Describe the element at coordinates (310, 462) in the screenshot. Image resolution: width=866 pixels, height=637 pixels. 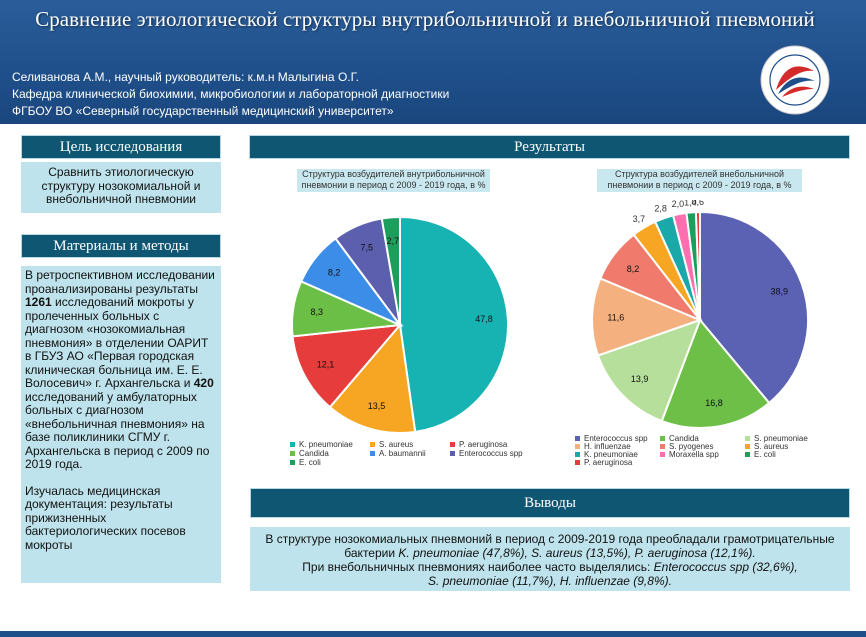
I see `chart1-legend-label-6: E. coli` at that location.